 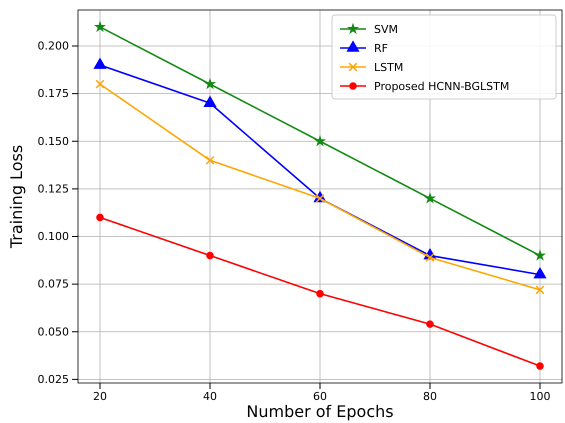 I want to click on y-tick-label: 0.050, so click(x=53, y=331).